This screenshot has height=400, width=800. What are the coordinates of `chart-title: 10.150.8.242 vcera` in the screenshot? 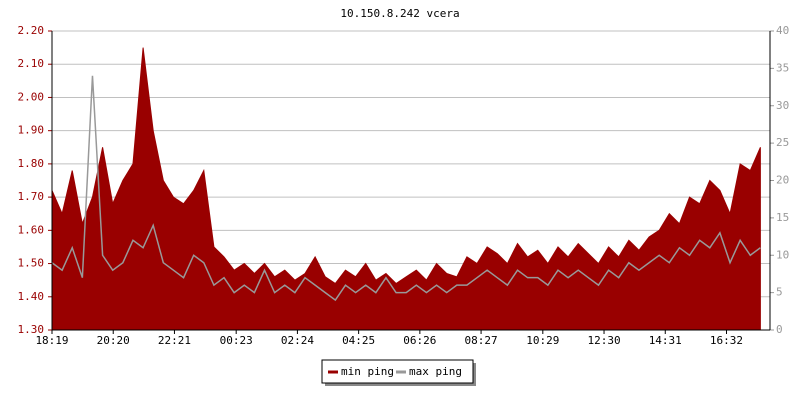 It's located at (399, 13).